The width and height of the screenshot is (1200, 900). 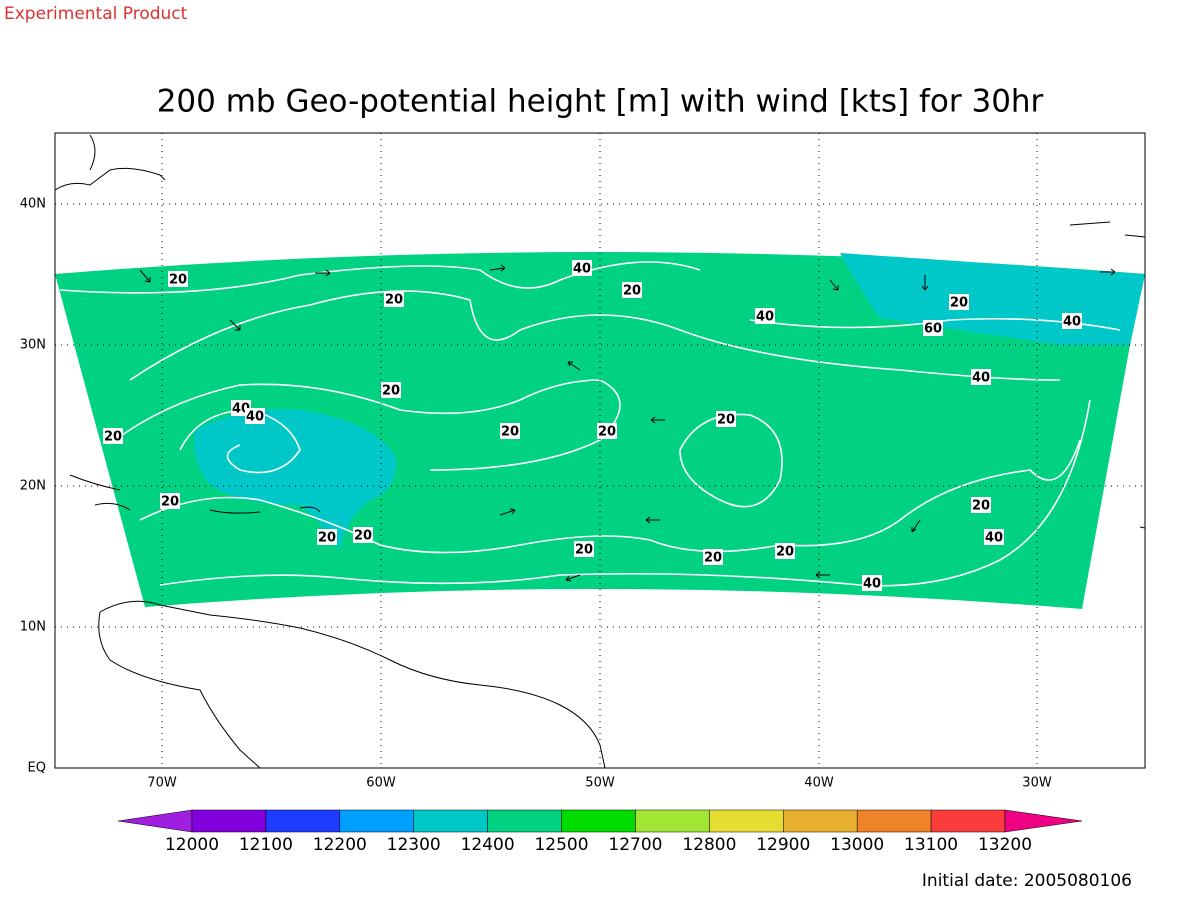 I want to click on lon-label: 30W, so click(x=1037, y=783).